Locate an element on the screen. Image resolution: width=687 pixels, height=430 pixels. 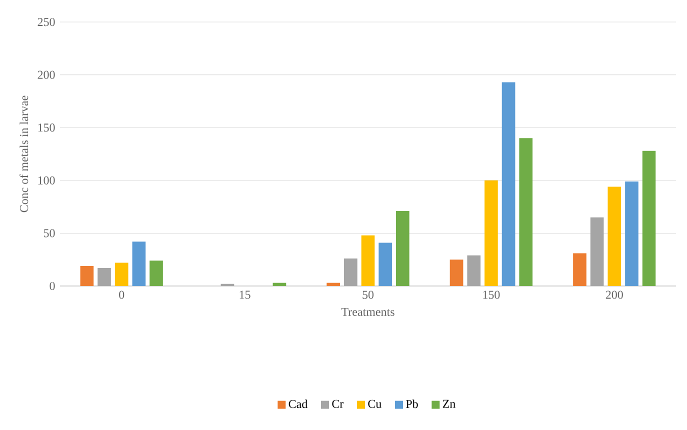
x-tick-label: 200 is located at coordinates (614, 294).